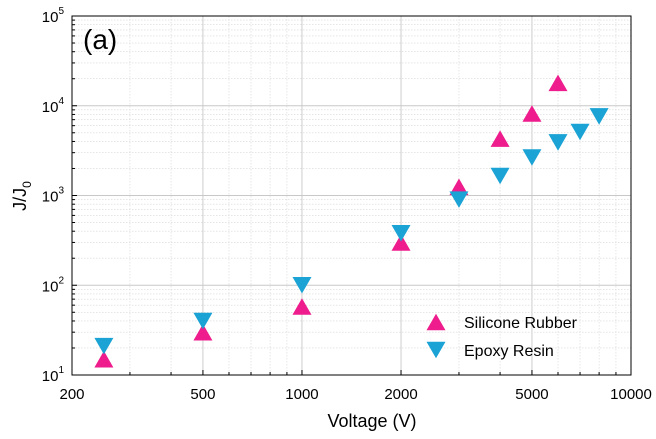 This screenshot has width=656, height=439. Describe the element at coordinates (71, 394) in the screenshot. I see `x-tick-label: 200` at that location.